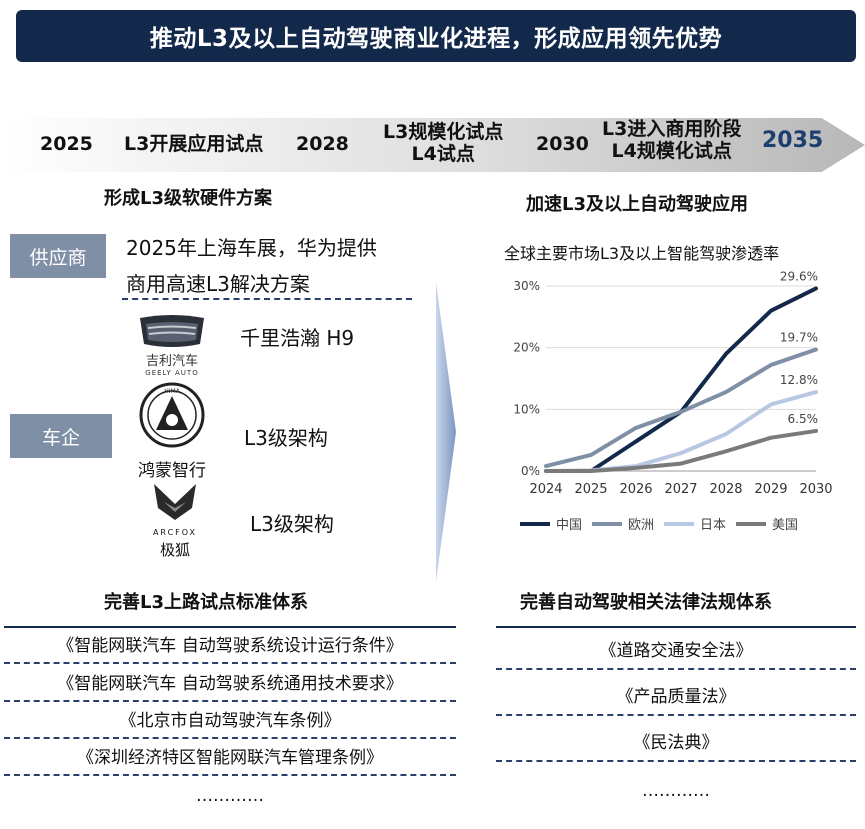 The image size is (865, 829). I want to click on timeline-stage-1: L3开展应用试点, so click(194, 144).